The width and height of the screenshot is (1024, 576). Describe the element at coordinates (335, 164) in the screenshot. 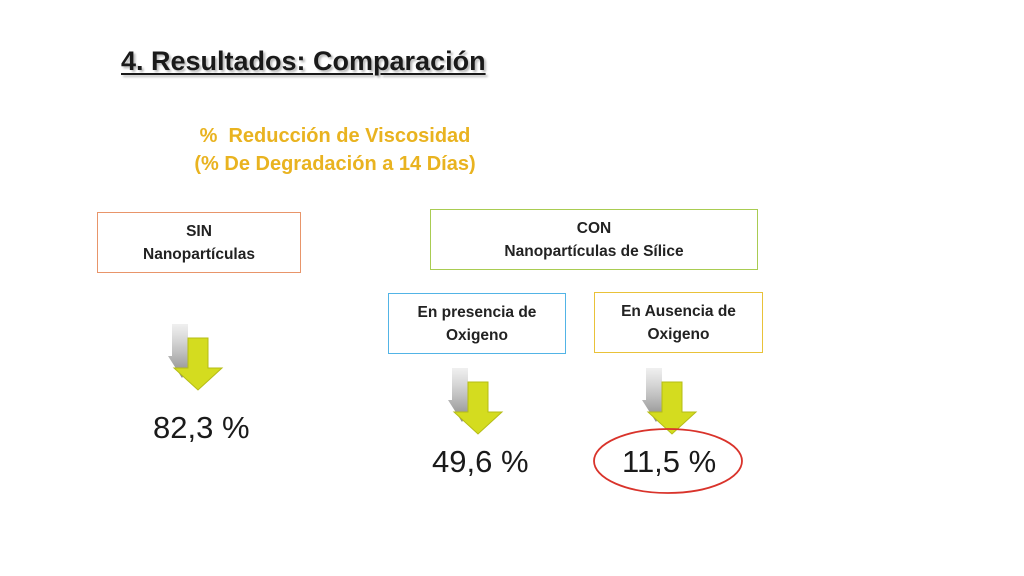

I see `subtitle-line-2: (% De Degradación a 14 Días)` at that location.